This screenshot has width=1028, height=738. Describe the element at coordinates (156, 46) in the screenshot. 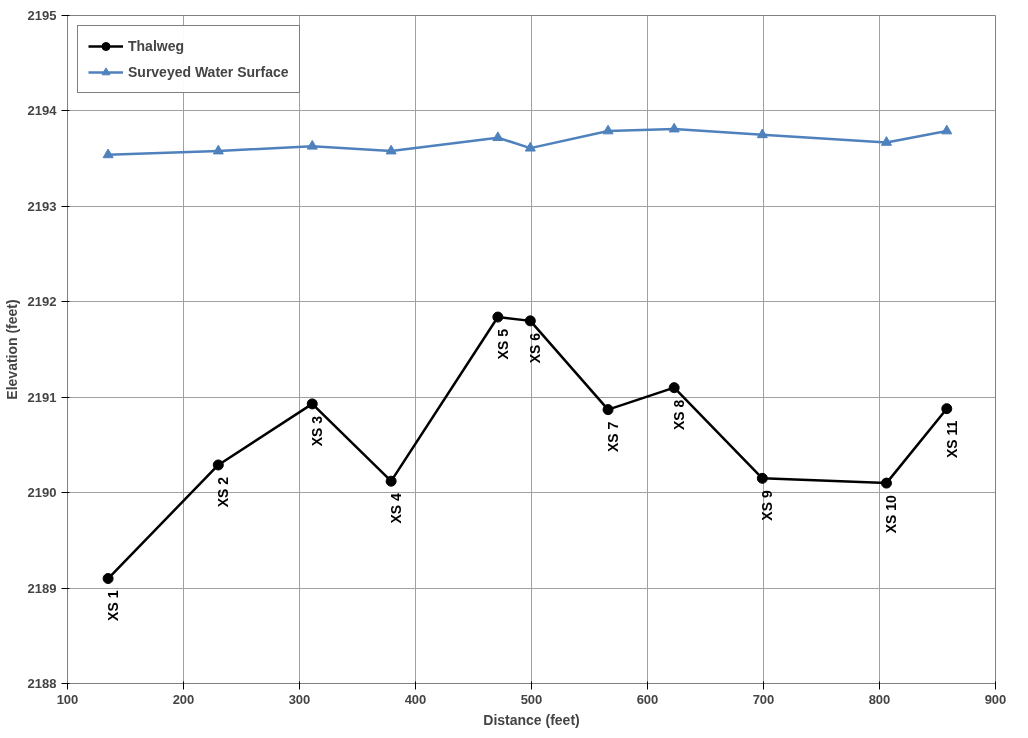

I see `legend-label: Thalweg` at that location.